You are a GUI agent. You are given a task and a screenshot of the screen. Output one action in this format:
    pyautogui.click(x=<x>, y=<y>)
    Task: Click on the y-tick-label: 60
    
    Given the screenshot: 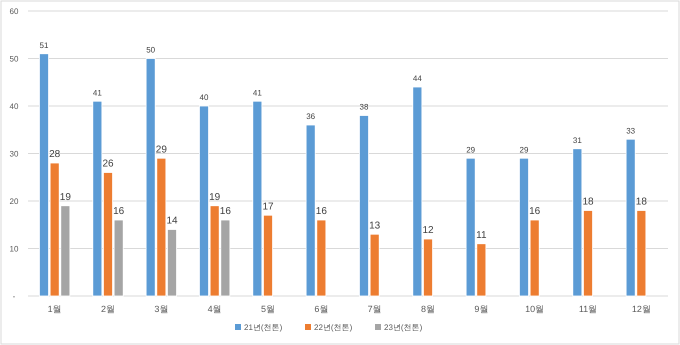 What is the action you would take?
    pyautogui.click(x=14, y=11)
    